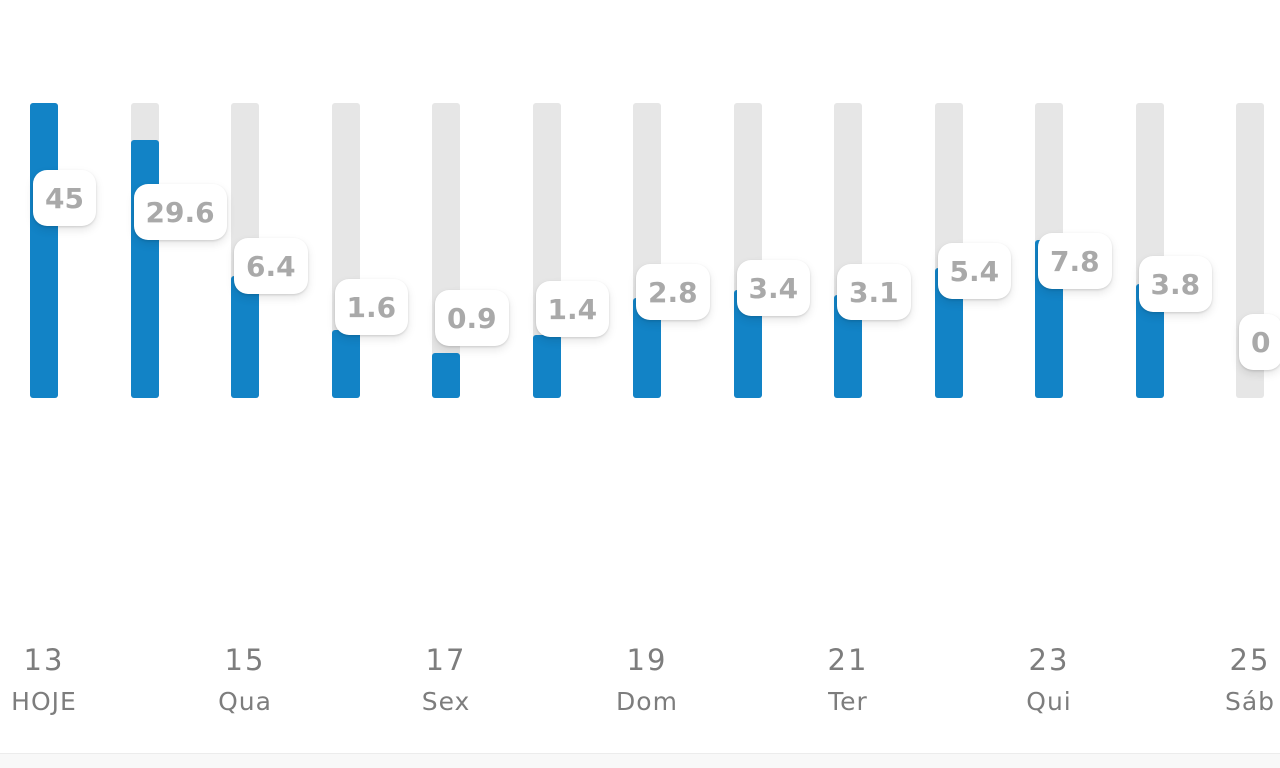 Image resolution: width=1280 pixels, height=768 pixels. Describe the element at coordinates (271, 266) in the screenshot. I see `value-badge: 6.4` at that location.